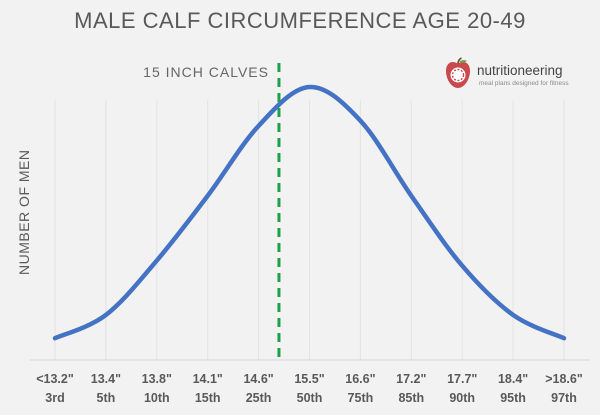  I want to click on tick-label-percentile: 10th, so click(157, 398).